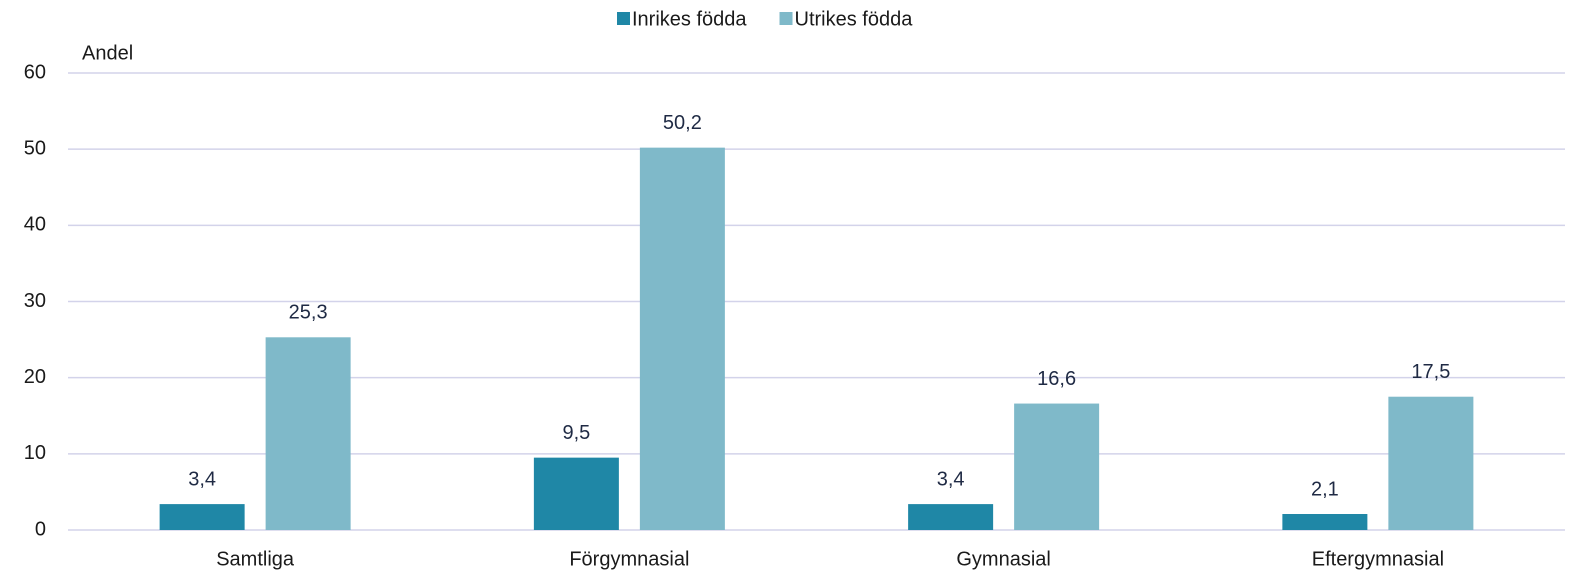 The width and height of the screenshot is (1583, 579). Describe the element at coordinates (1056, 379) in the screenshot. I see `data-label: 16,6` at that location.